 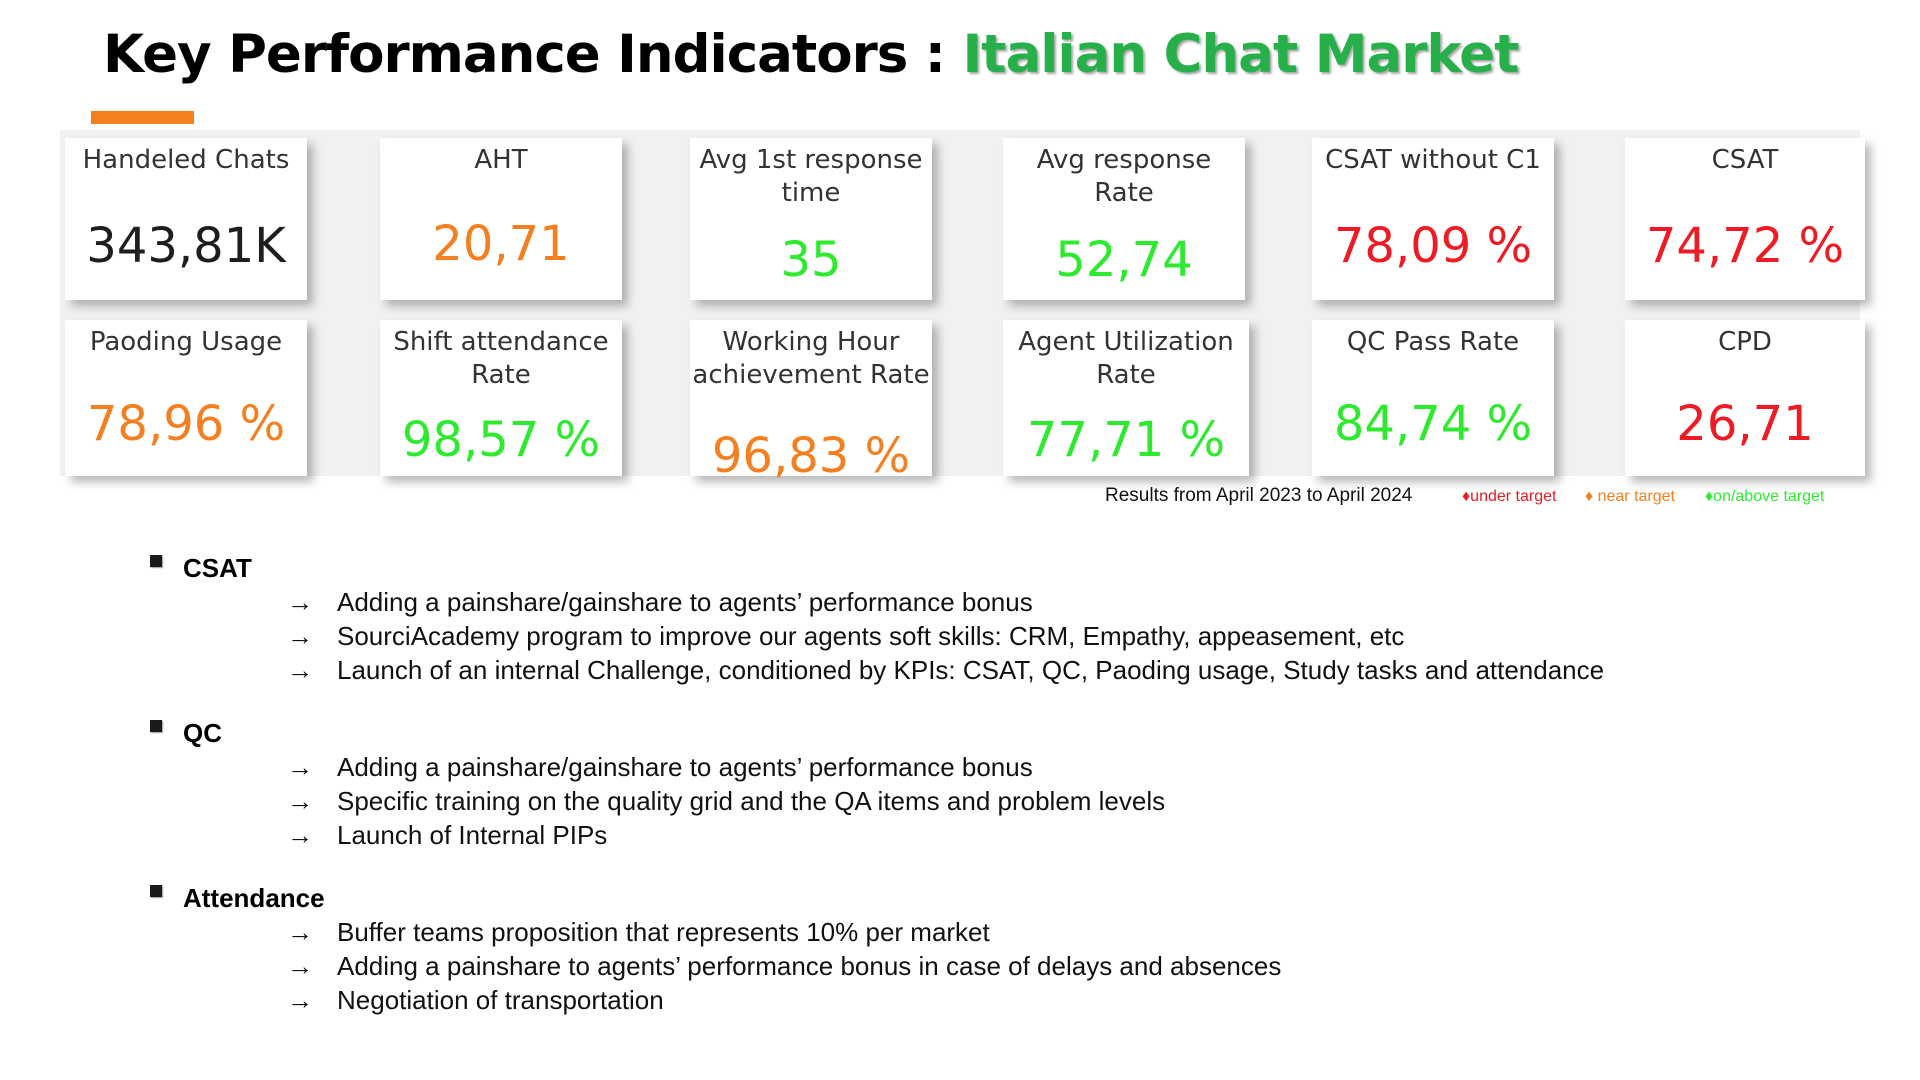 I want to click on kpi-value: 26,71, so click(x=1745, y=424).